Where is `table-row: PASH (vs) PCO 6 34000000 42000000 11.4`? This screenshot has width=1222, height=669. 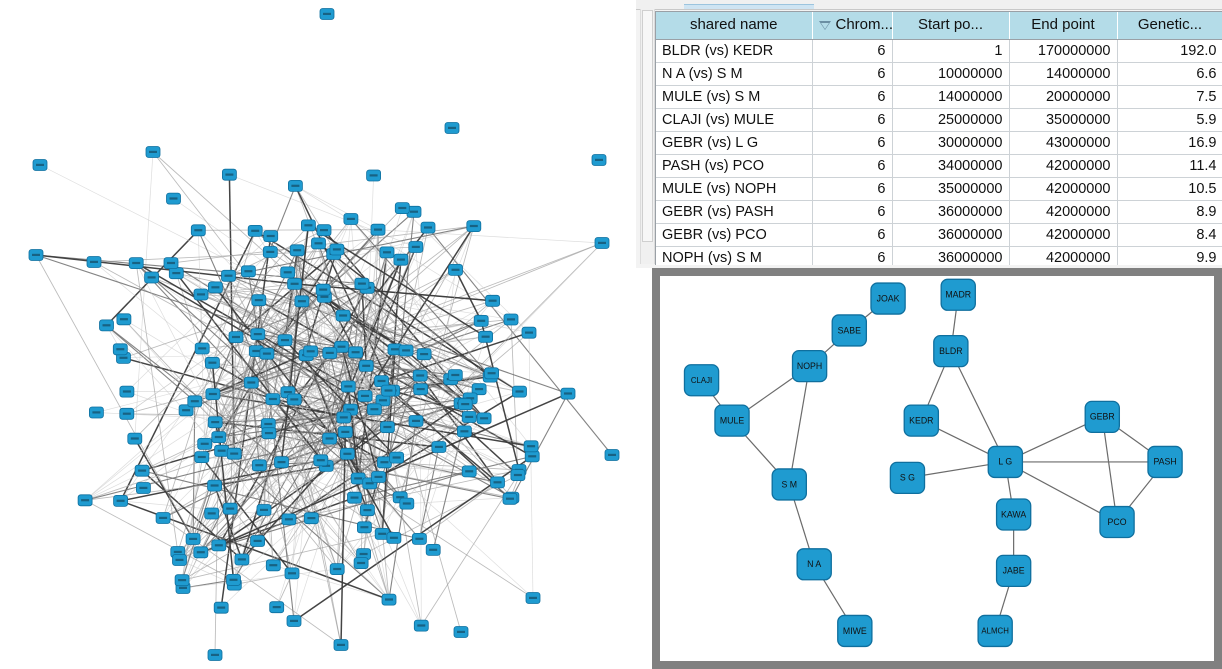 table-row: PASH (vs) PCO 6 34000000 42000000 11.4 is located at coordinates (939, 166).